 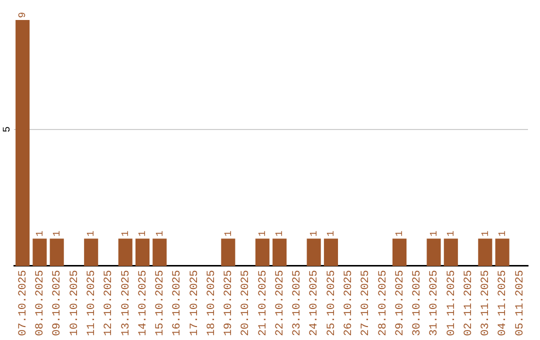 What do you see at coordinates (126, 303) in the screenshot?
I see `x-tick-label: 13.10.2025` at bounding box center [126, 303].